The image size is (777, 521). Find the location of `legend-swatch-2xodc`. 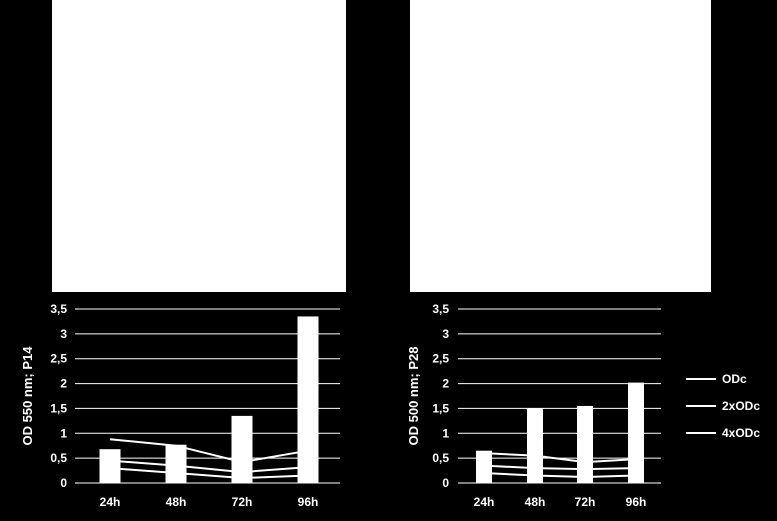

legend-swatch-2xodc is located at coordinates (701, 406).